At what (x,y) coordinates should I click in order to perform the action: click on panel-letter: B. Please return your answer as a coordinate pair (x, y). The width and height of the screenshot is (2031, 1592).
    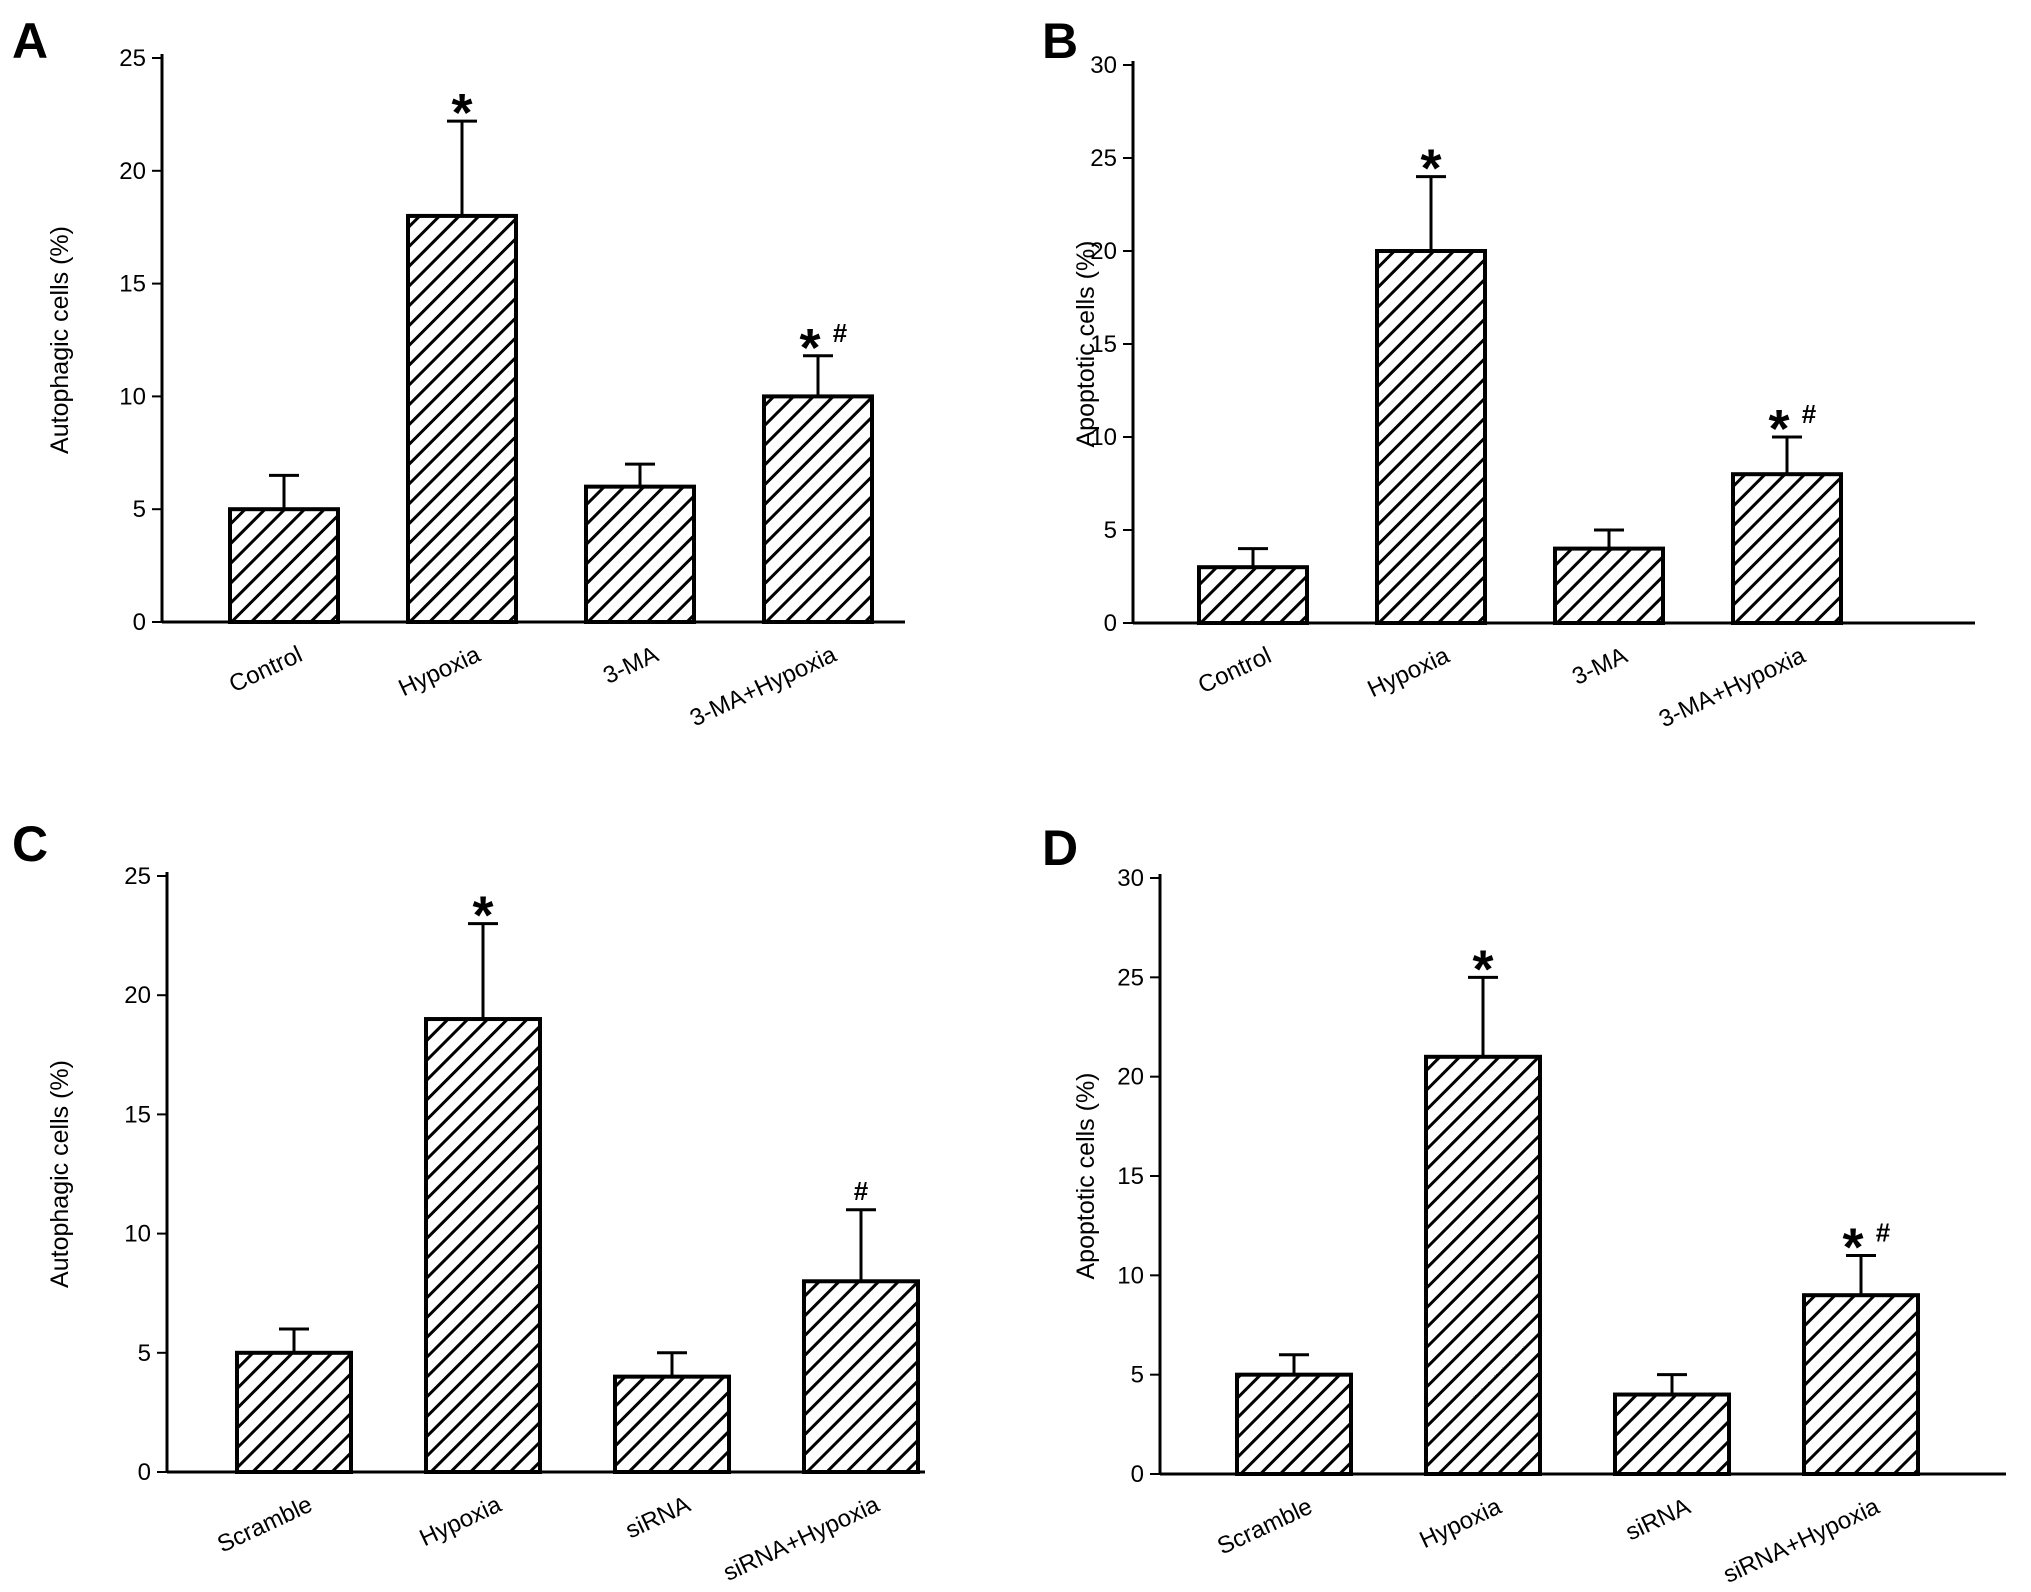
    Looking at the image, I should click on (1060, 41).